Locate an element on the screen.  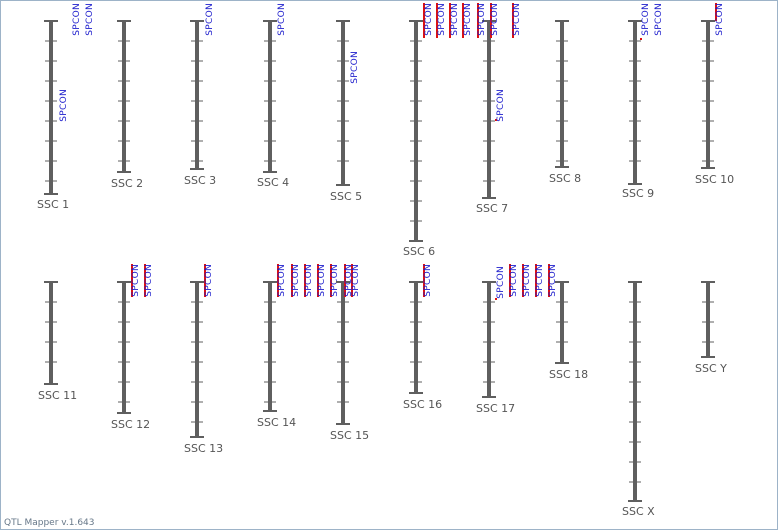
chromosome-label: SSC 8 is located at coordinates (565, 178).